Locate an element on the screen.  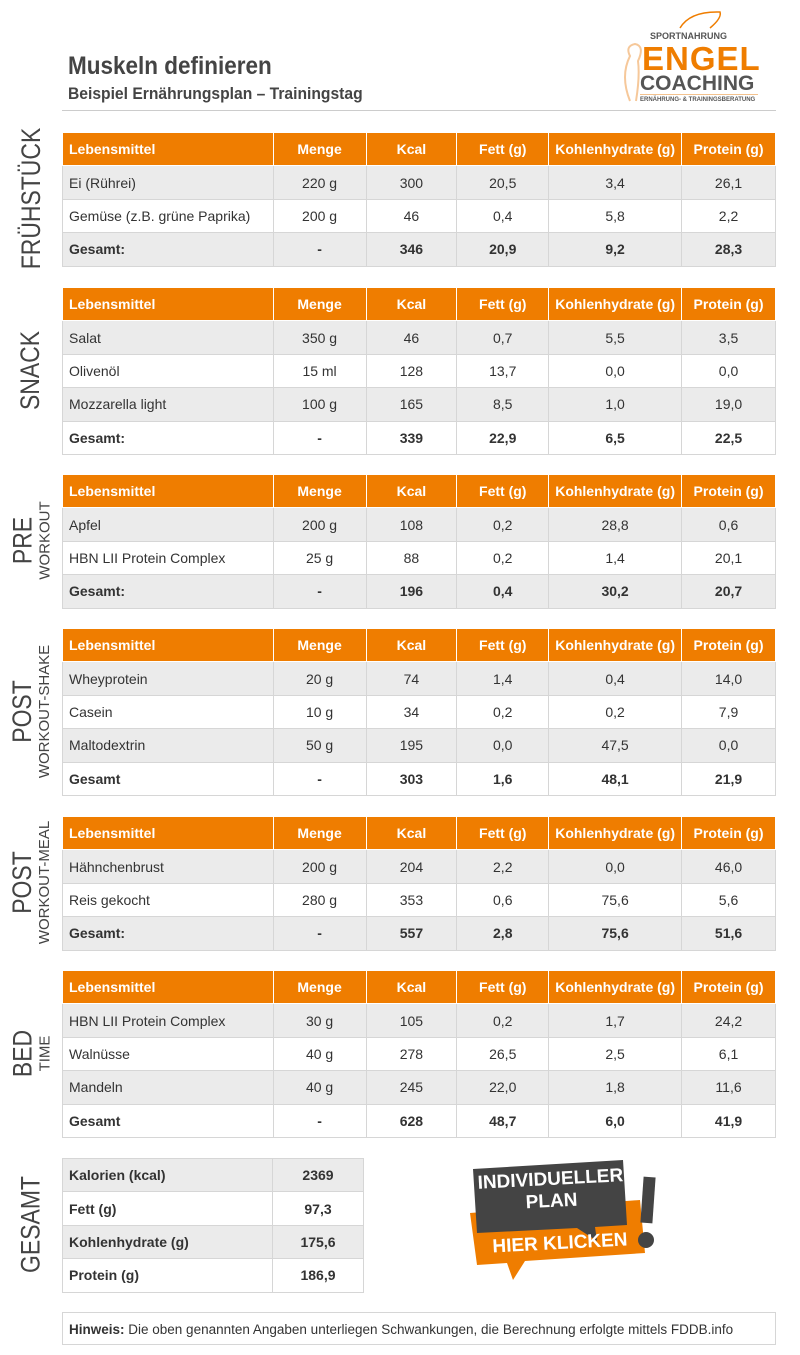
table-cell: 46,0 is located at coordinates (728, 866).